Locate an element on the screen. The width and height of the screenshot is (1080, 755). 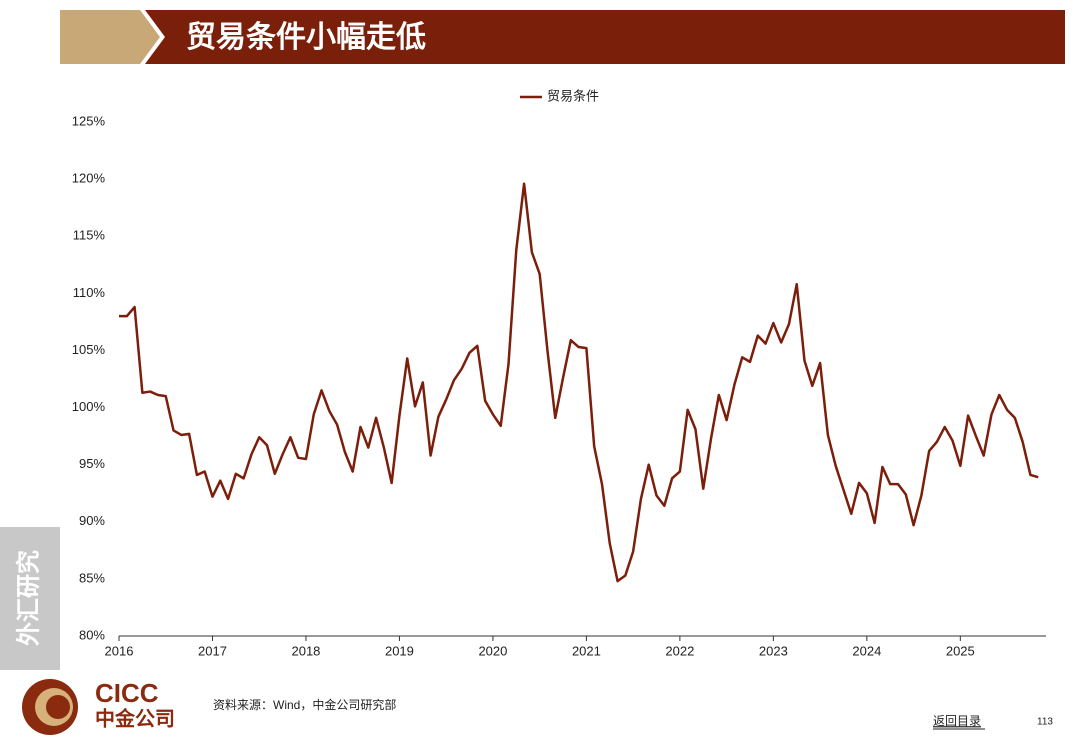
y-tick-label: 85% is located at coordinates (92, 577).